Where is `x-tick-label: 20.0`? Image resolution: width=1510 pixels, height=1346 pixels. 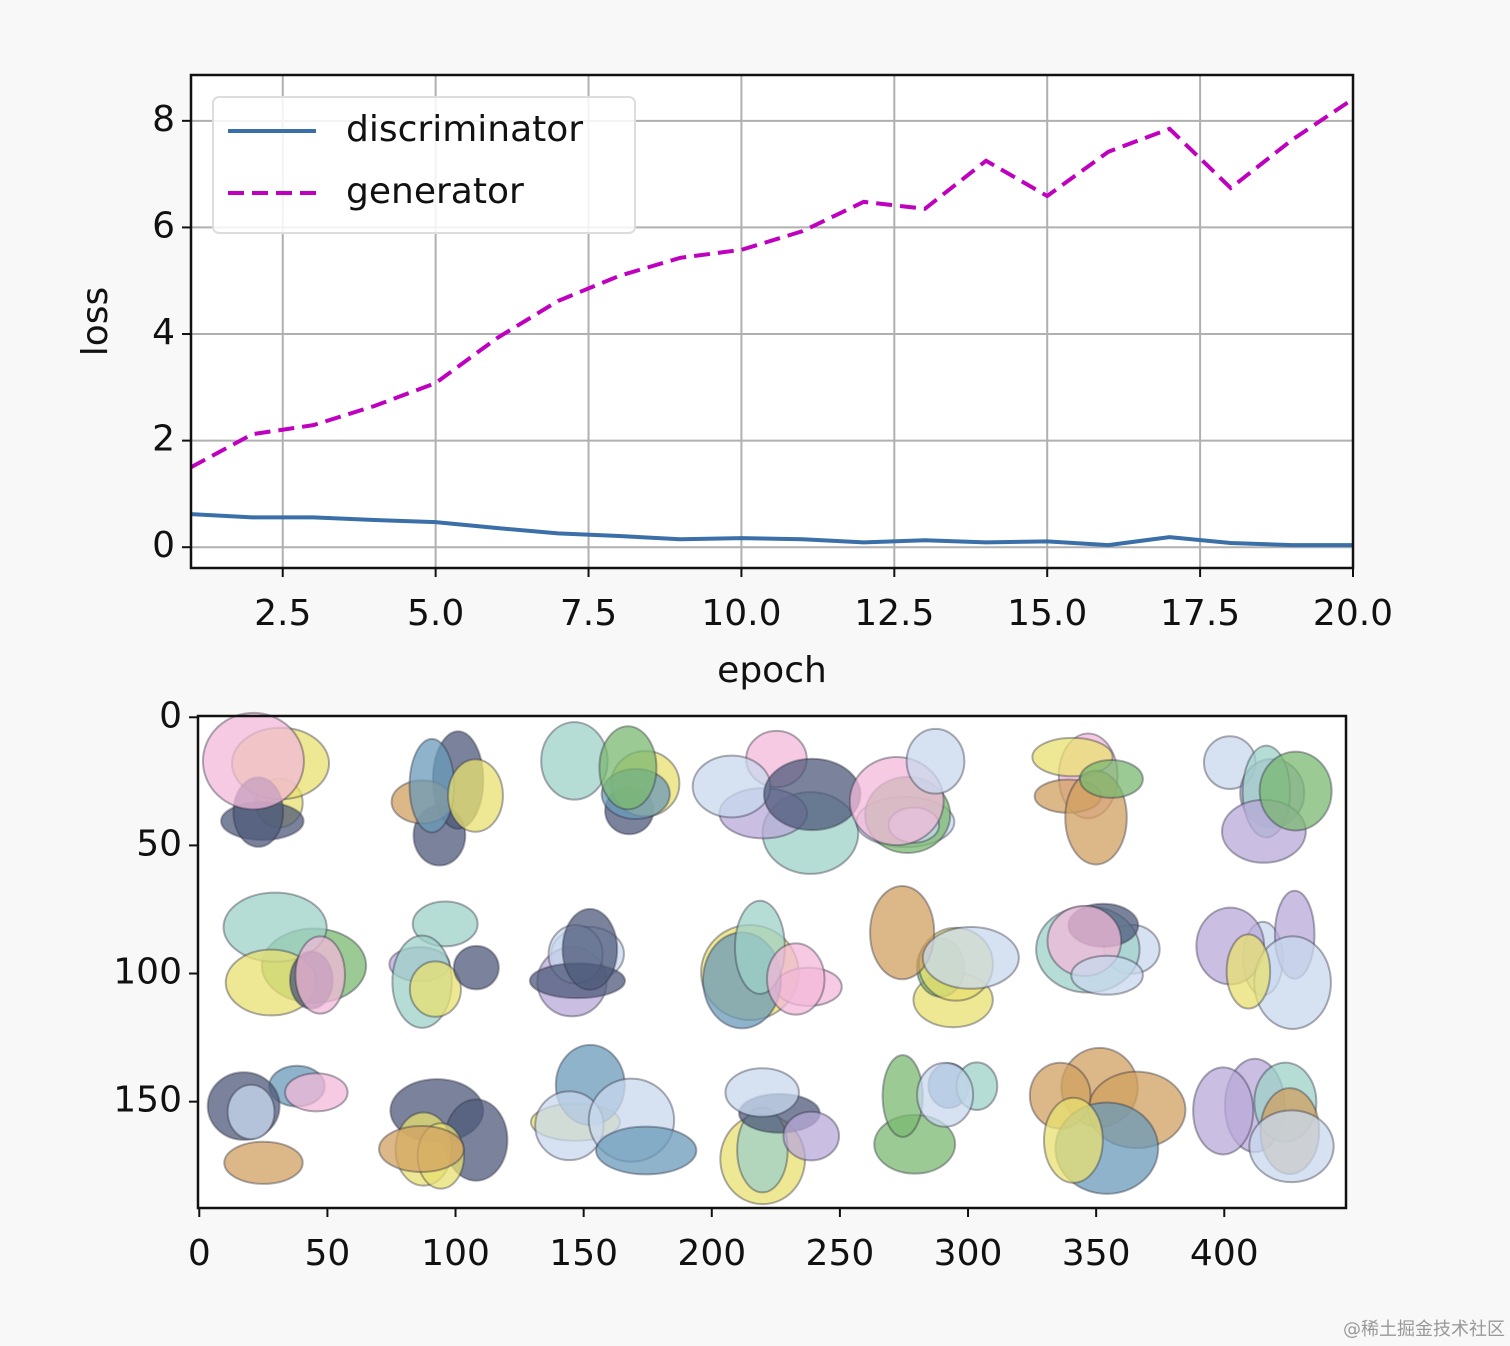
x-tick-label: 20.0 is located at coordinates (1353, 613).